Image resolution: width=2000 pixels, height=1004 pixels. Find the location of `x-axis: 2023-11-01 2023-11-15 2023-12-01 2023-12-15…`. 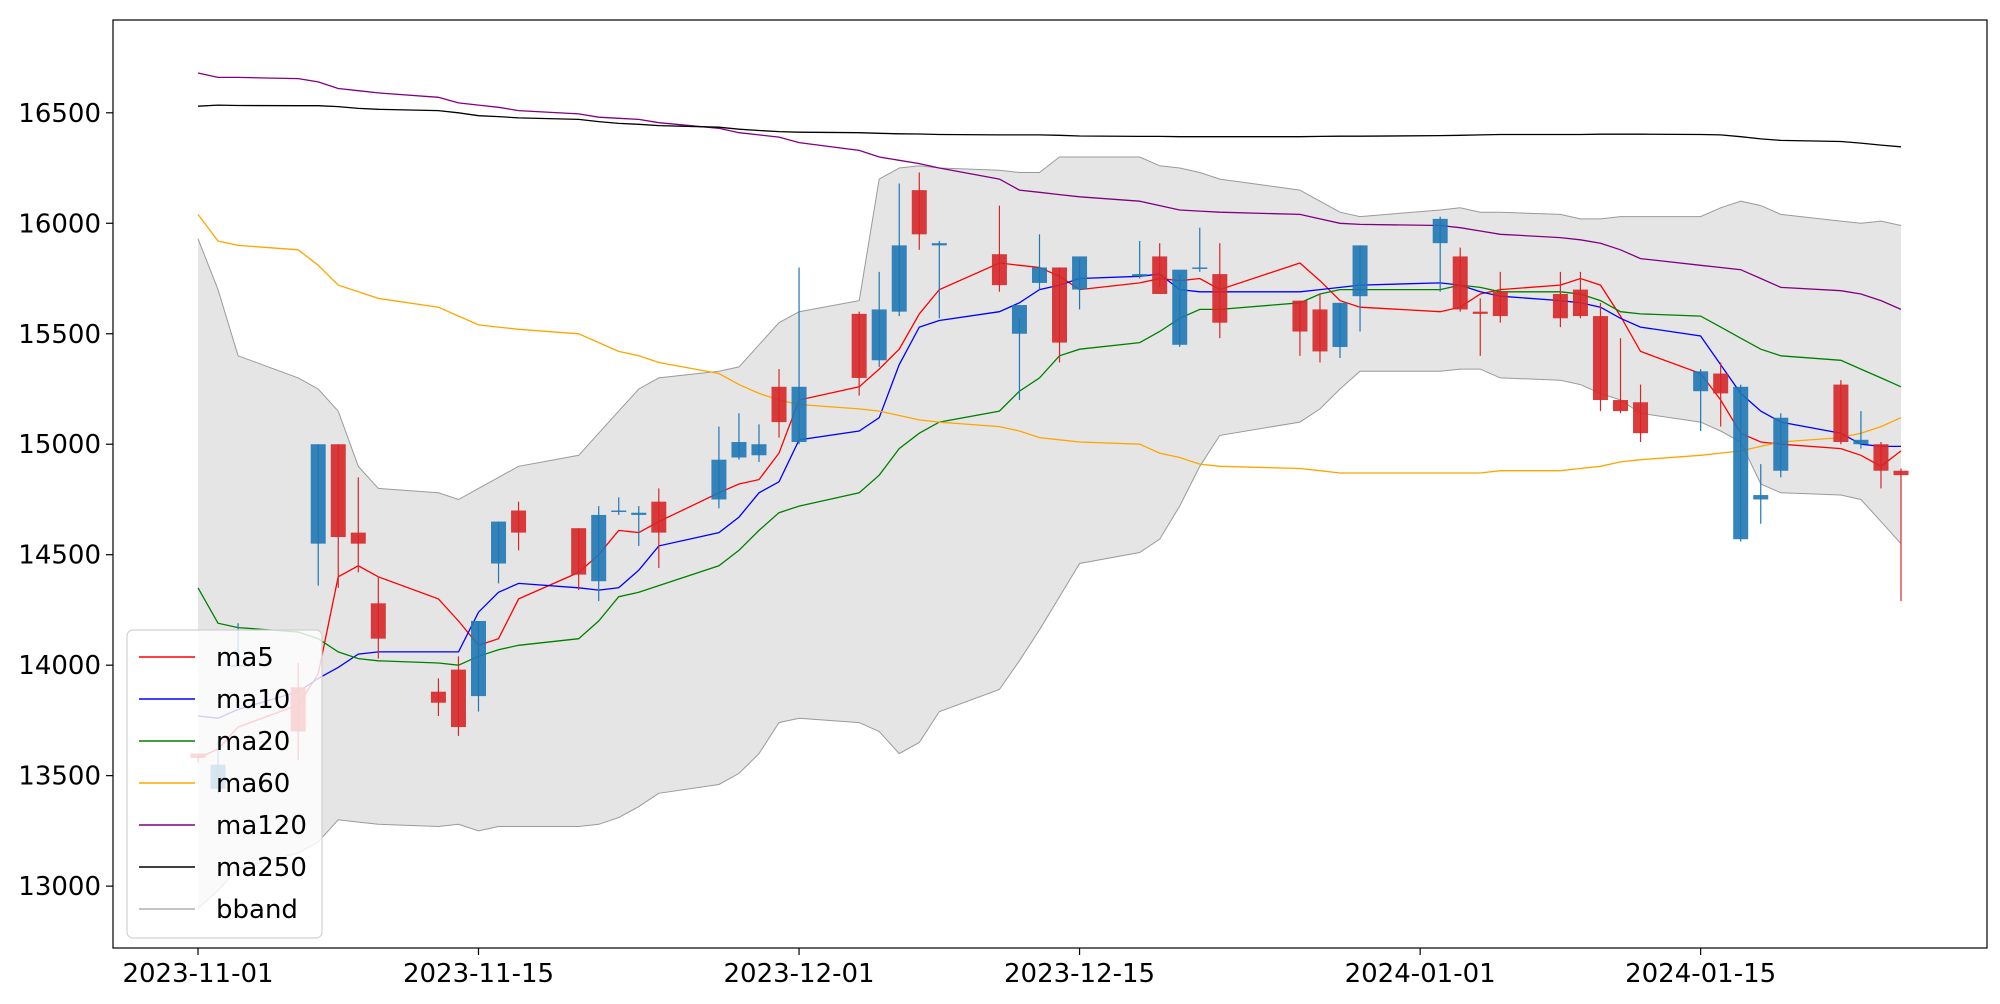

x-axis: 2023-11-01 2023-11-15 2023-12-01 2023-12-15… is located at coordinates (949, 968).